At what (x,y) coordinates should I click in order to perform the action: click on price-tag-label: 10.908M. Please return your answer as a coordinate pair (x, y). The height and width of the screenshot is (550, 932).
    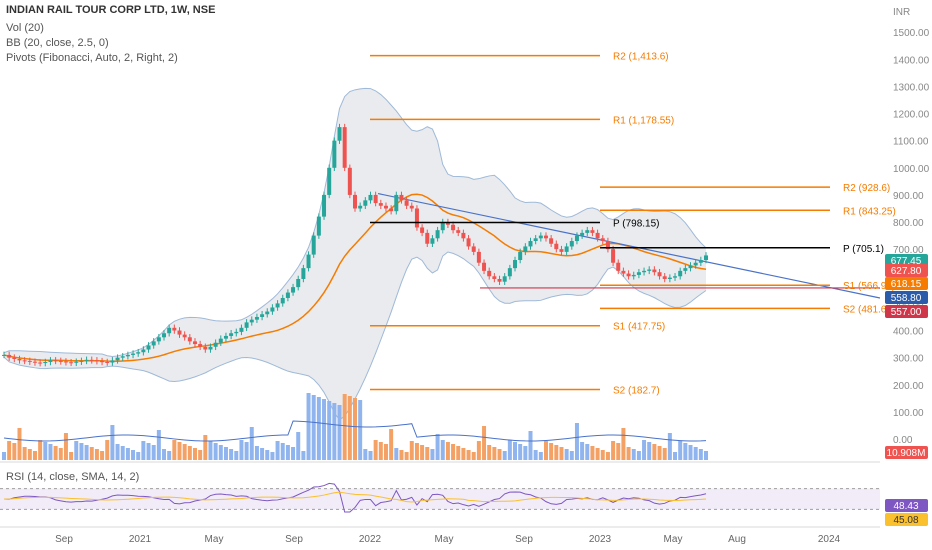
    Looking at the image, I should click on (906, 453).